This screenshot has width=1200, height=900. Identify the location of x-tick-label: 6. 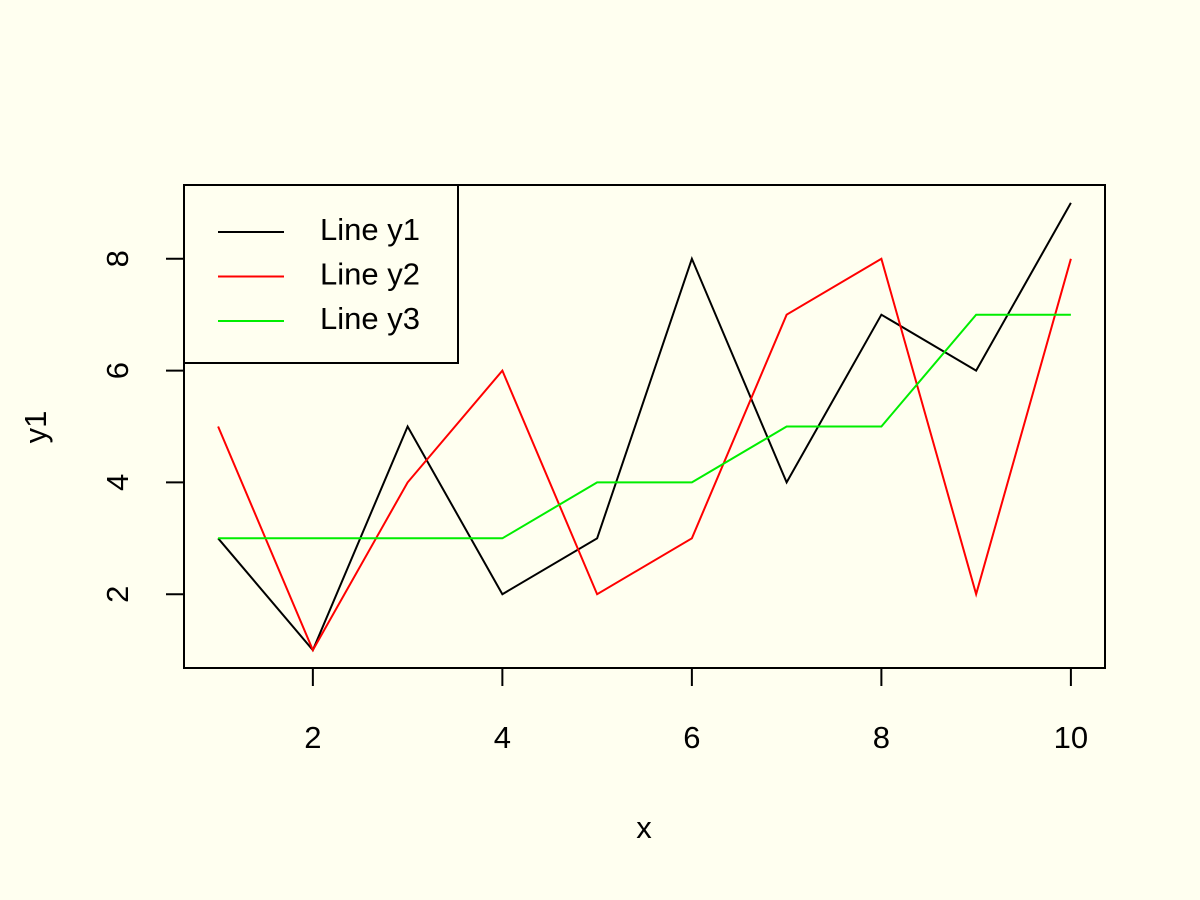
(691, 737).